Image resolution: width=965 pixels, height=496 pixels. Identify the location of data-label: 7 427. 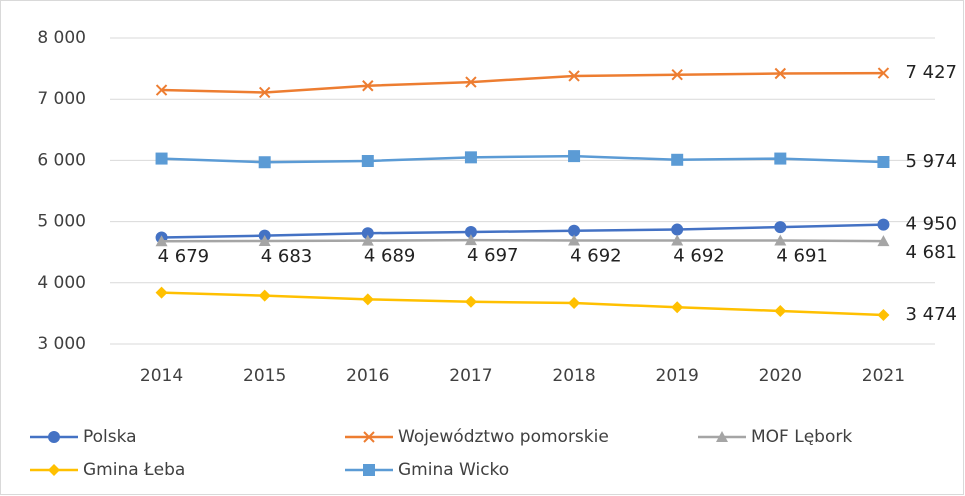
(931, 72).